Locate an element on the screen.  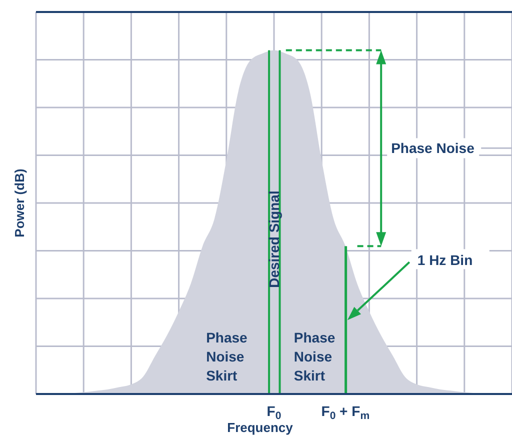
text: Desired Signal is located at coordinates (274, 239).